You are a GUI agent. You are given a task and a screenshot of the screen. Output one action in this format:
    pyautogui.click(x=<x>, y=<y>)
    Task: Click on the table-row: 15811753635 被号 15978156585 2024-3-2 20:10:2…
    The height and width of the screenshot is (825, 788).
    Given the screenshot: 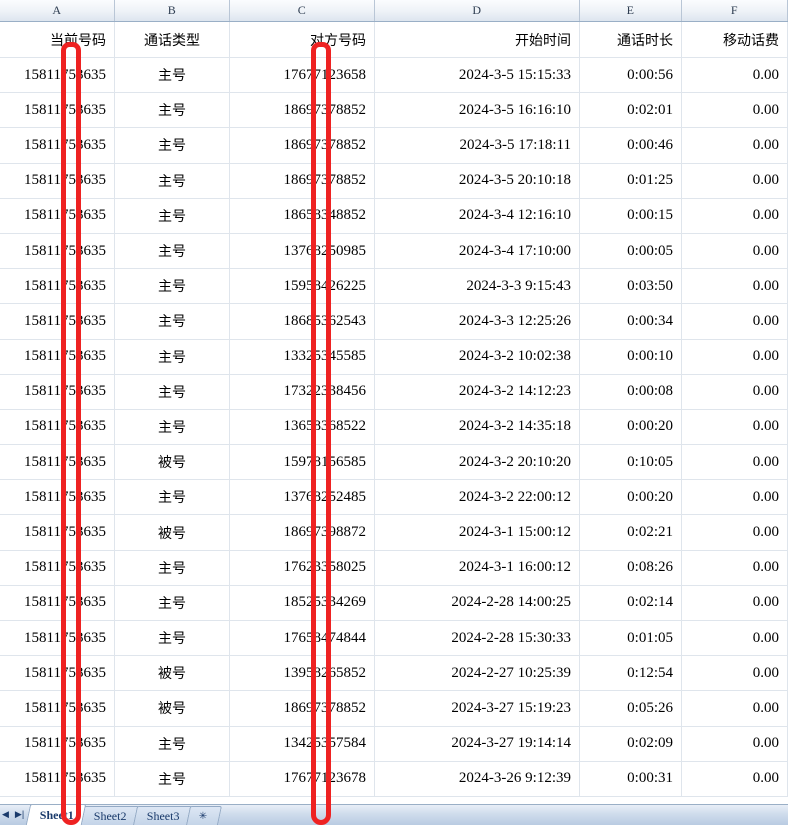 What is the action you would take?
    pyautogui.click(x=394, y=463)
    